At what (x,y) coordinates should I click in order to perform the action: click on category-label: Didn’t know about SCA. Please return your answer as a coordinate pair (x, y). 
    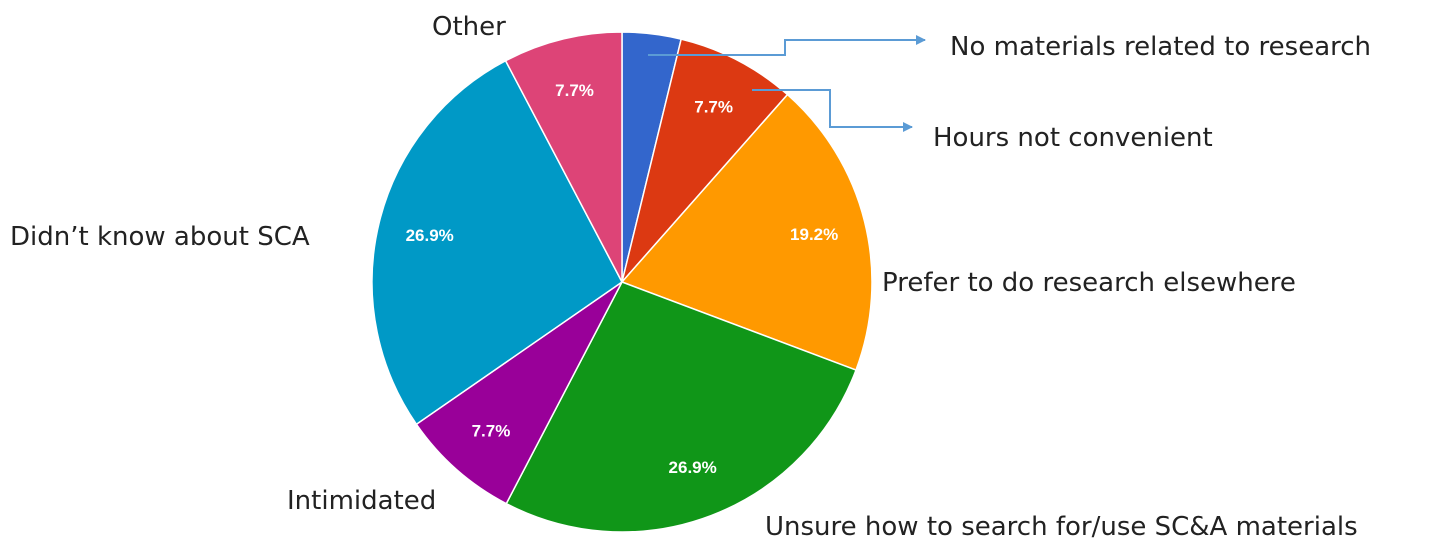
    Looking at the image, I should click on (160, 237).